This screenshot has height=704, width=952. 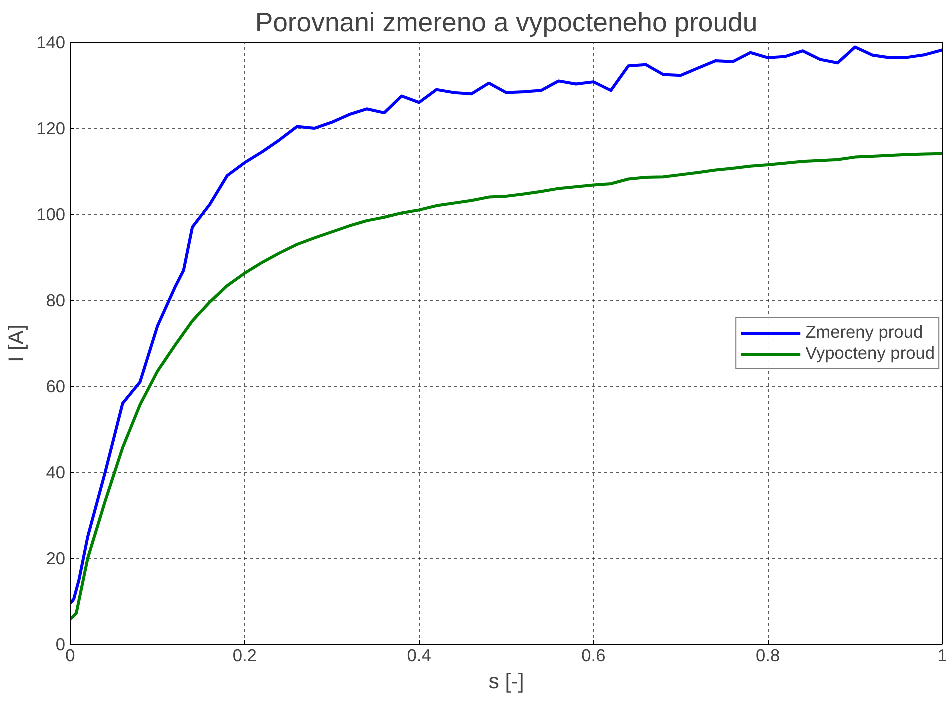 What do you see at coordinates (16, 343) in the screenshot?
I see `y-axis-title: I [A]` at bounding box center [16, 343].